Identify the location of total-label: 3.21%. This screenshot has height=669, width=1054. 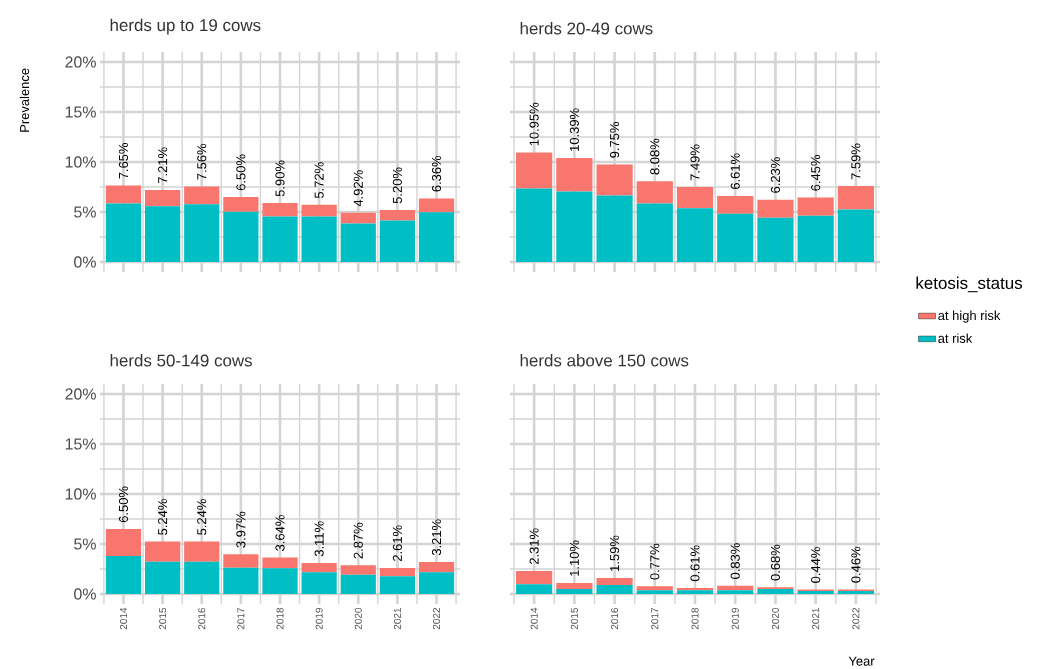
(436, 537).